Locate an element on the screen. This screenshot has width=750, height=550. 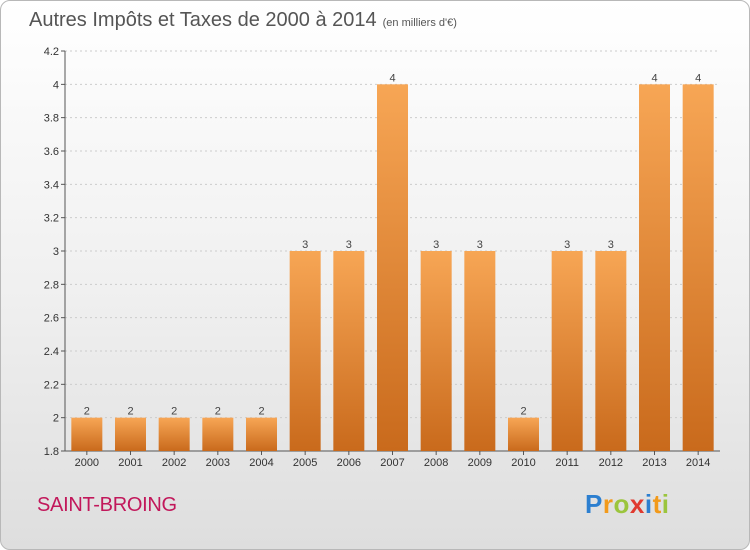
bar-2013 is located at coordinates (654, 267).